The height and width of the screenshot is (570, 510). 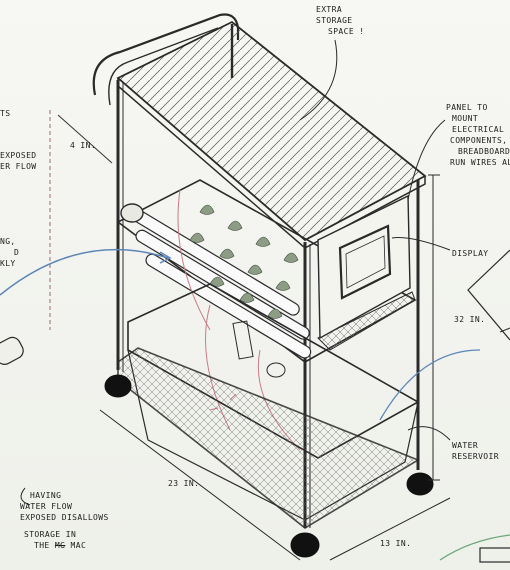 What do you see at coordinates (5, 113) in the screenshot?
I see `left-top-fragment: TS` at bounding box center [5, 113].